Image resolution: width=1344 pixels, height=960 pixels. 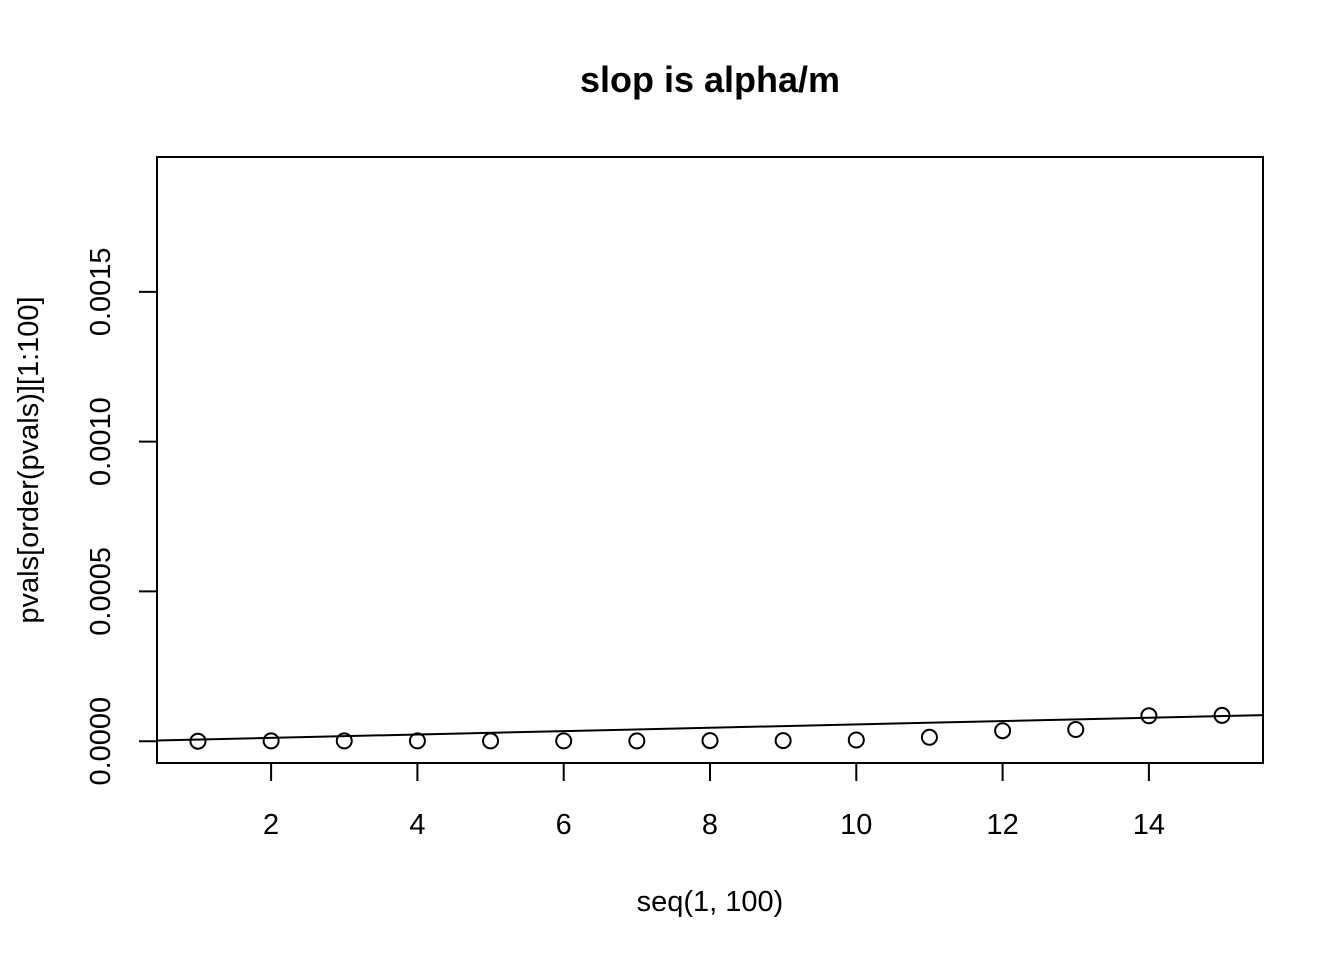 What do you see at coordinates (271, 825) in the screenshot?
I see `x-tick-label: 2` at bounding box center [271, 825].